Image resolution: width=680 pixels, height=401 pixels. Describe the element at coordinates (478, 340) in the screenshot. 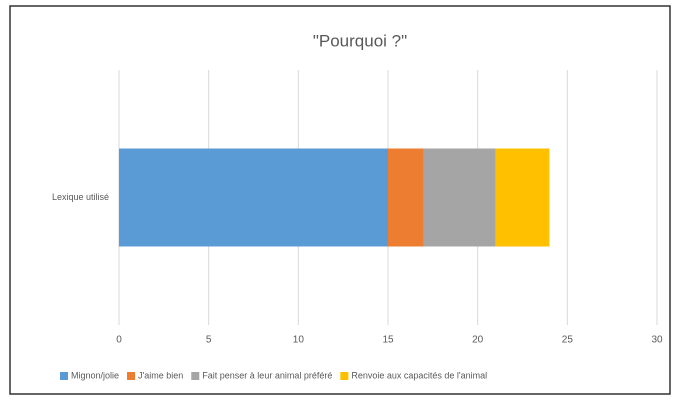

I see `x-tick-label: 20` at that location.